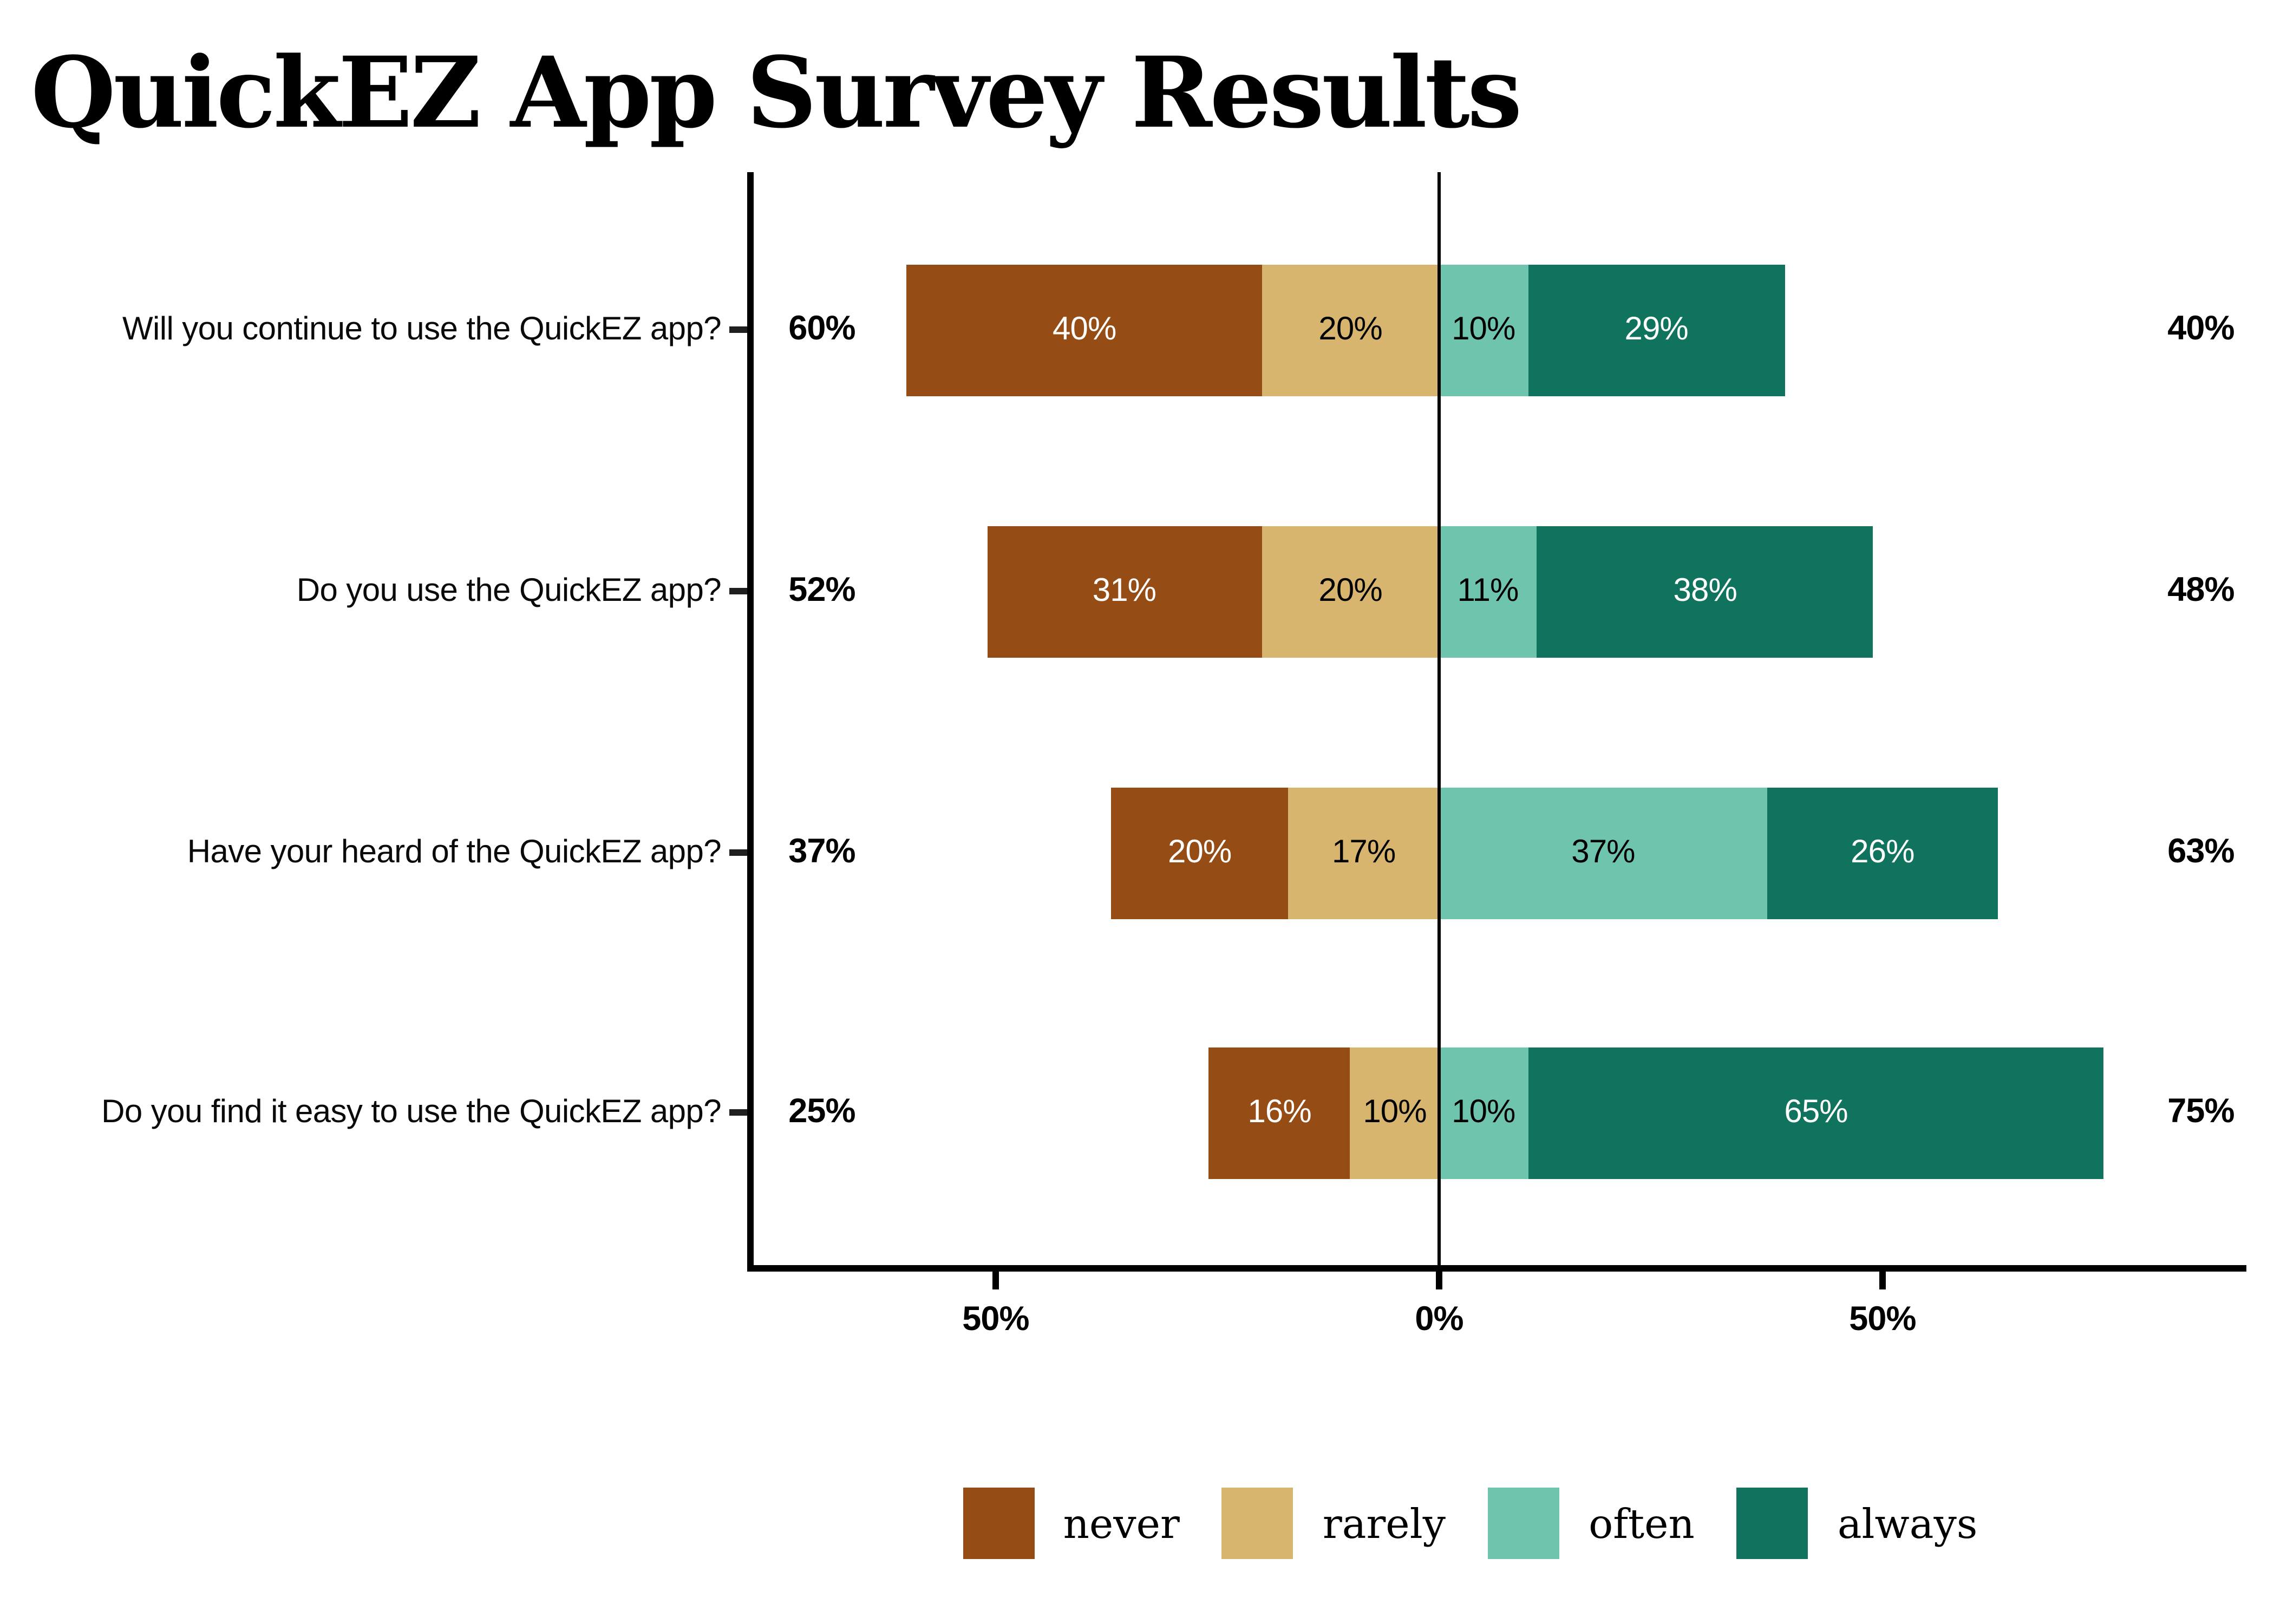  I want to click on x-axis-tick-label: 0%, so click(1439, 1319).